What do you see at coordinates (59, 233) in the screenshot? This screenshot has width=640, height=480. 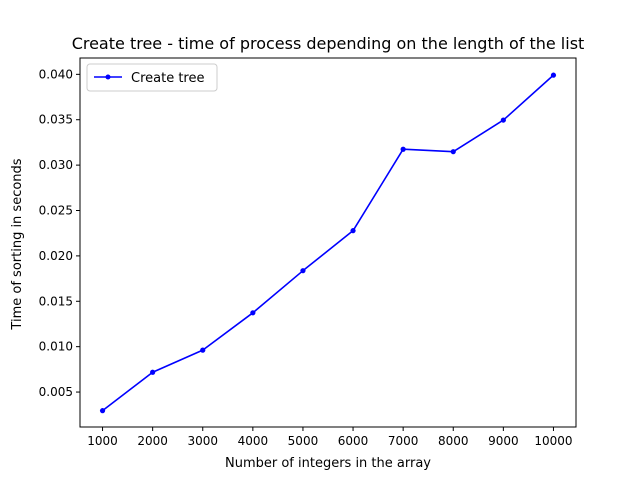 I see `y-axis-ticks: 0.005 0.010 0.015 0.020 0.025 0.030 0.035 0.040` at bounding box center [59, 233].